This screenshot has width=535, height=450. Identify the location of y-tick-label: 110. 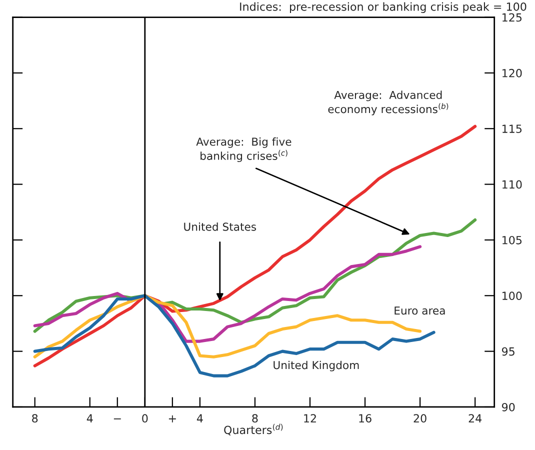
(512, 184).